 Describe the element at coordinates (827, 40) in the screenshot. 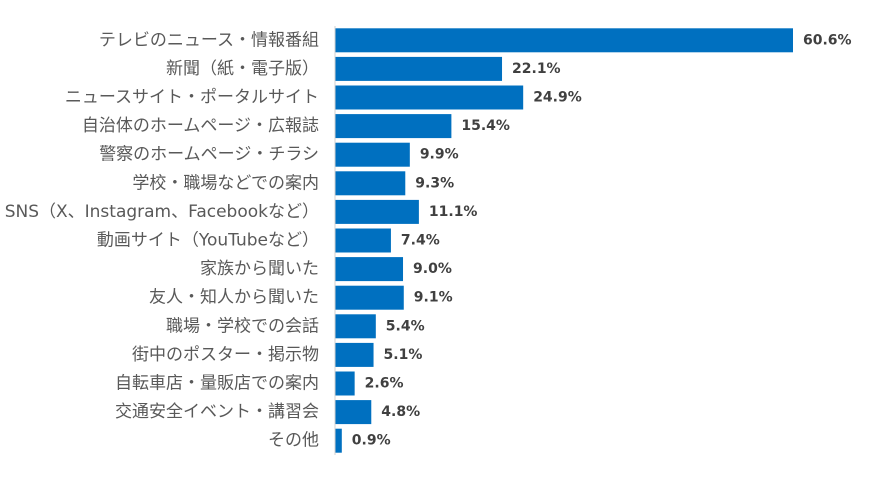

I see `data-label: 60.6%` at that location.